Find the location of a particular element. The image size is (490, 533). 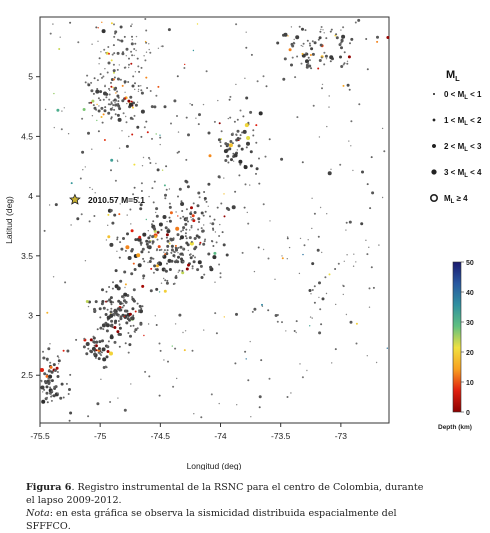

colorbar-tick-label: 30 is located at coordinates (470, 323).